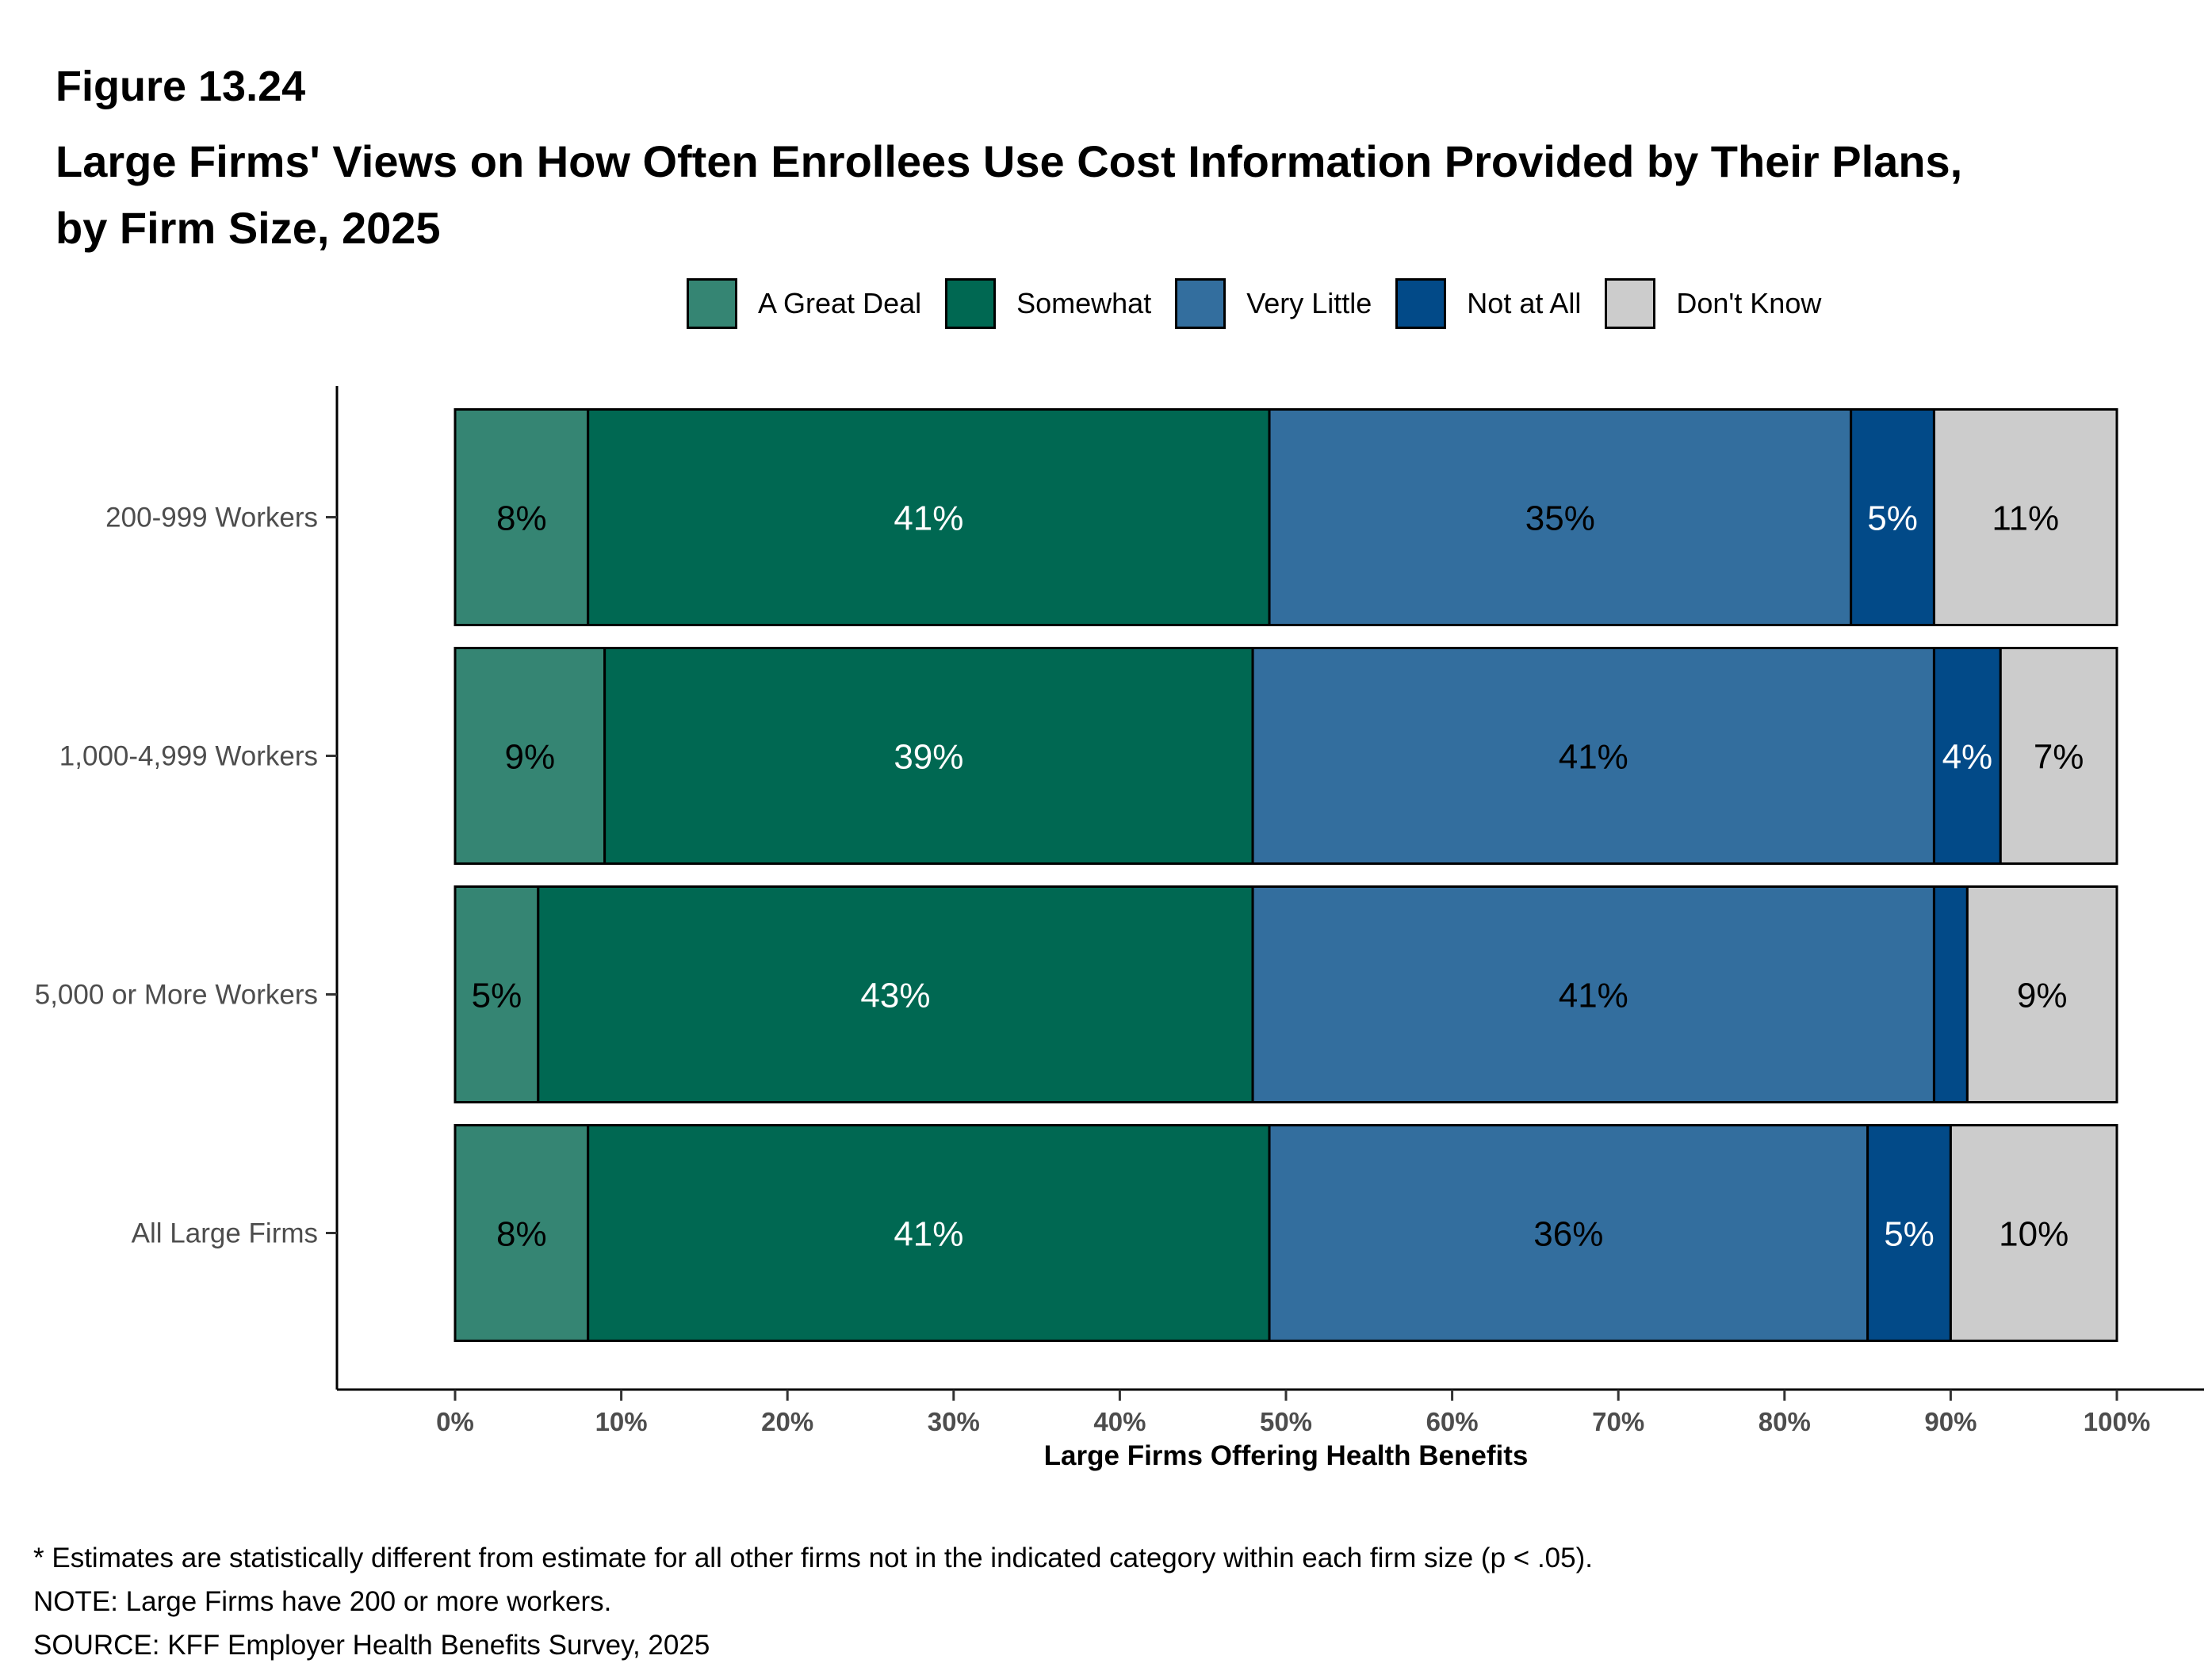 This screenshot has height=1667, width=2212. I want to click on bar-data-label: 7%, so click(2059, 757).